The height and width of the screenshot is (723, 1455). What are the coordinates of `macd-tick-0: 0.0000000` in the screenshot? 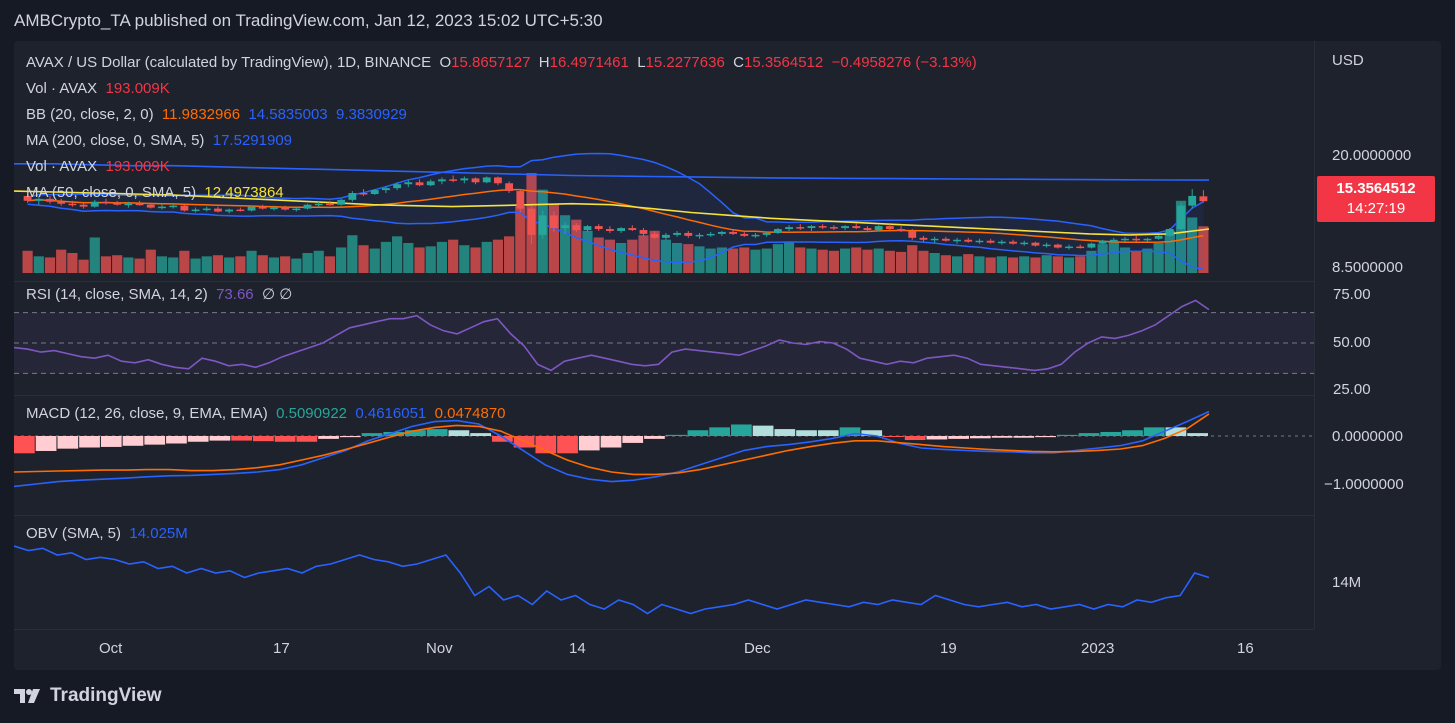 It's located at (1367, 436).